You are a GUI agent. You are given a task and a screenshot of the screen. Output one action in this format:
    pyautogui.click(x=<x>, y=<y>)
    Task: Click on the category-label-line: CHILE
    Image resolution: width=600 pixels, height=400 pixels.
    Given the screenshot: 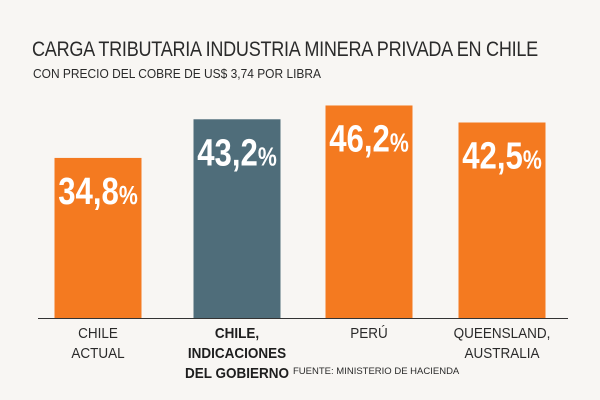 What is the action you would take?
    pyautogui.click(x=98, y=333)
    